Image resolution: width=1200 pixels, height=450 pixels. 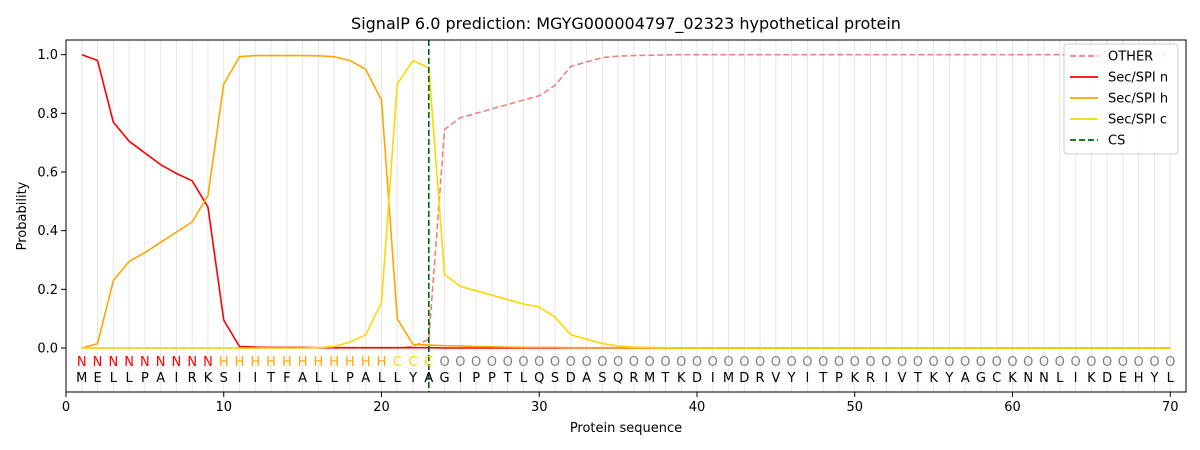 I want to click on legend-label: Sec/SPI c, so click(x=1137, y=120).